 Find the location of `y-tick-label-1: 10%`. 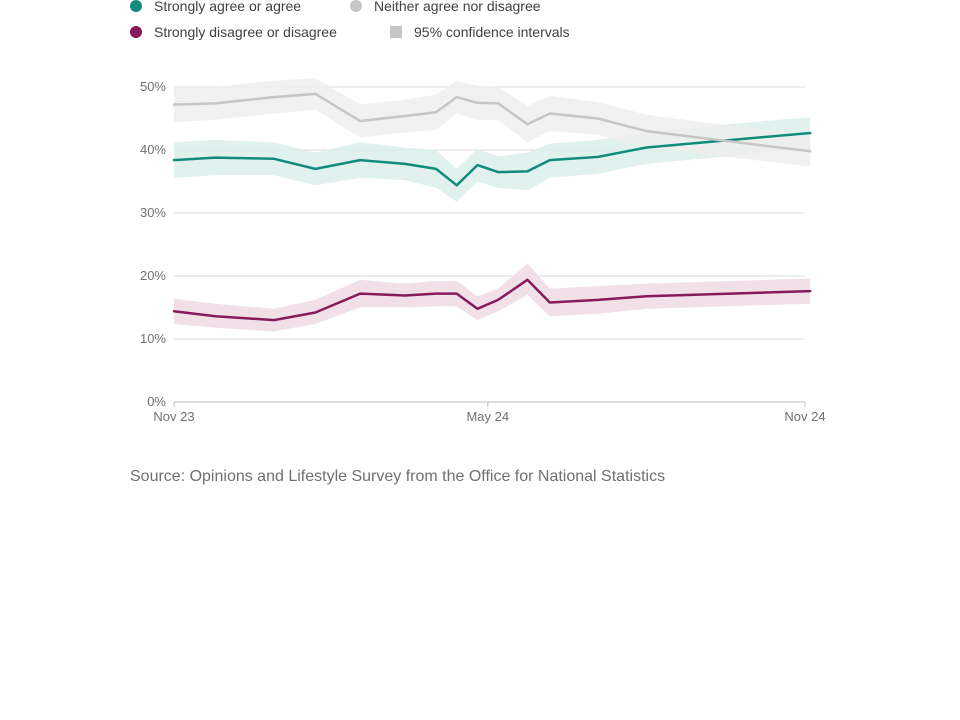

y-tick-label-1: 10% is located at coordinates (153, 338).